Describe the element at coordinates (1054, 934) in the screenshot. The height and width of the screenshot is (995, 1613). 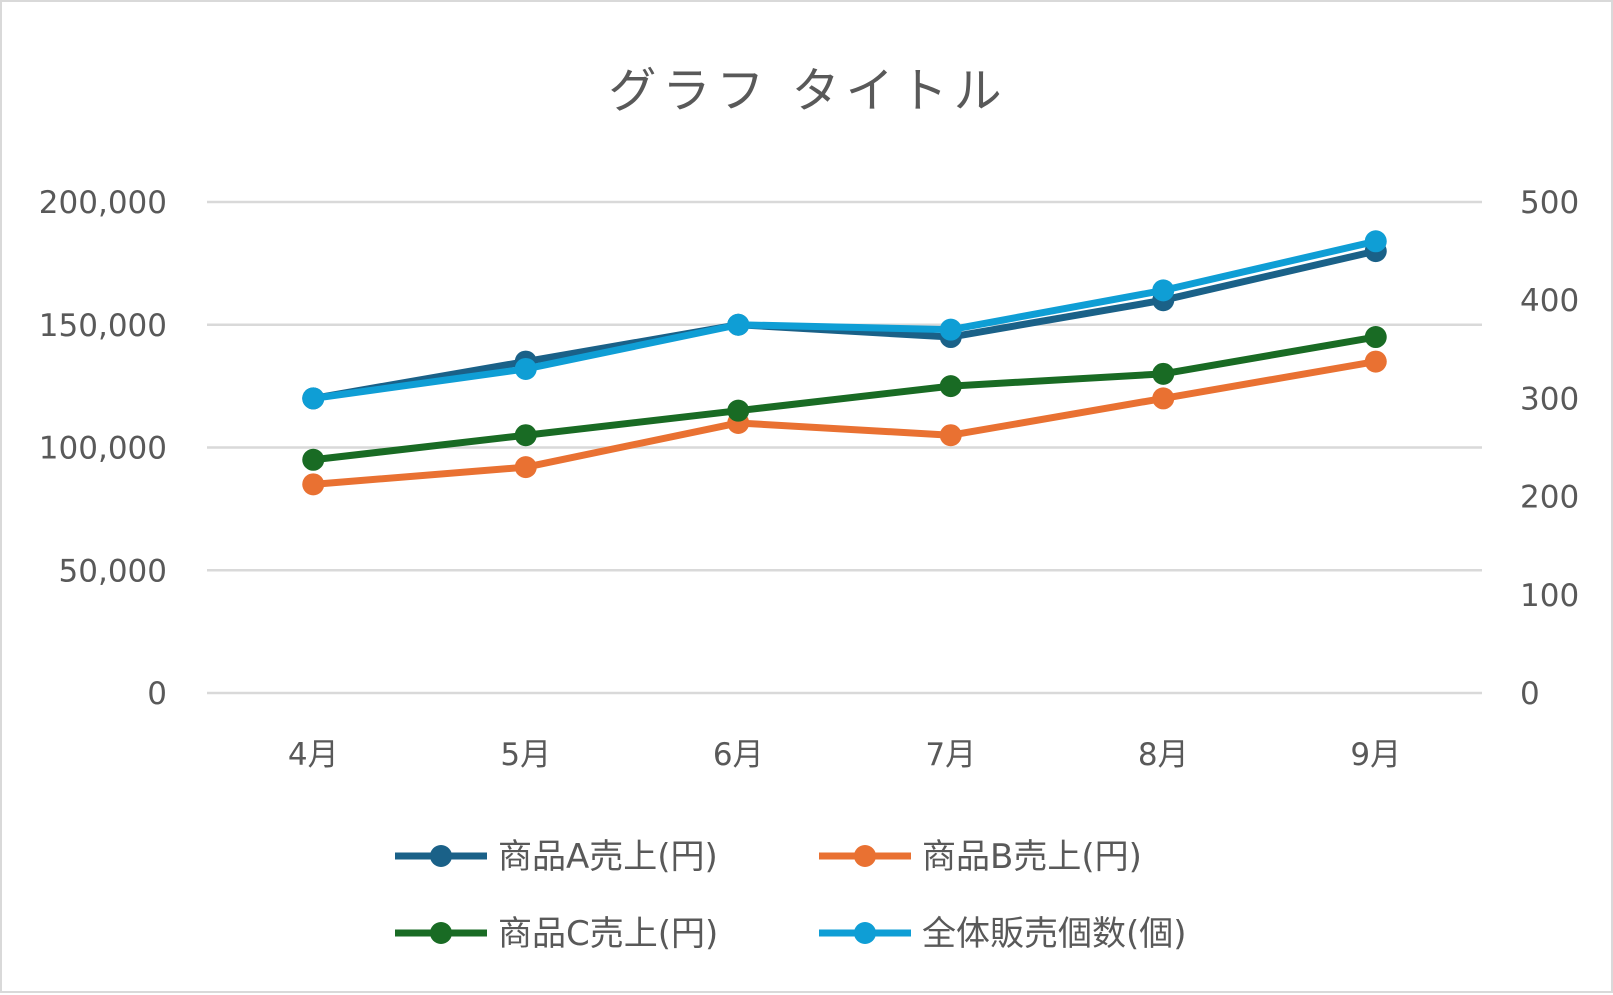
I see `legend-label: 全体販売個数(個)` at that location.